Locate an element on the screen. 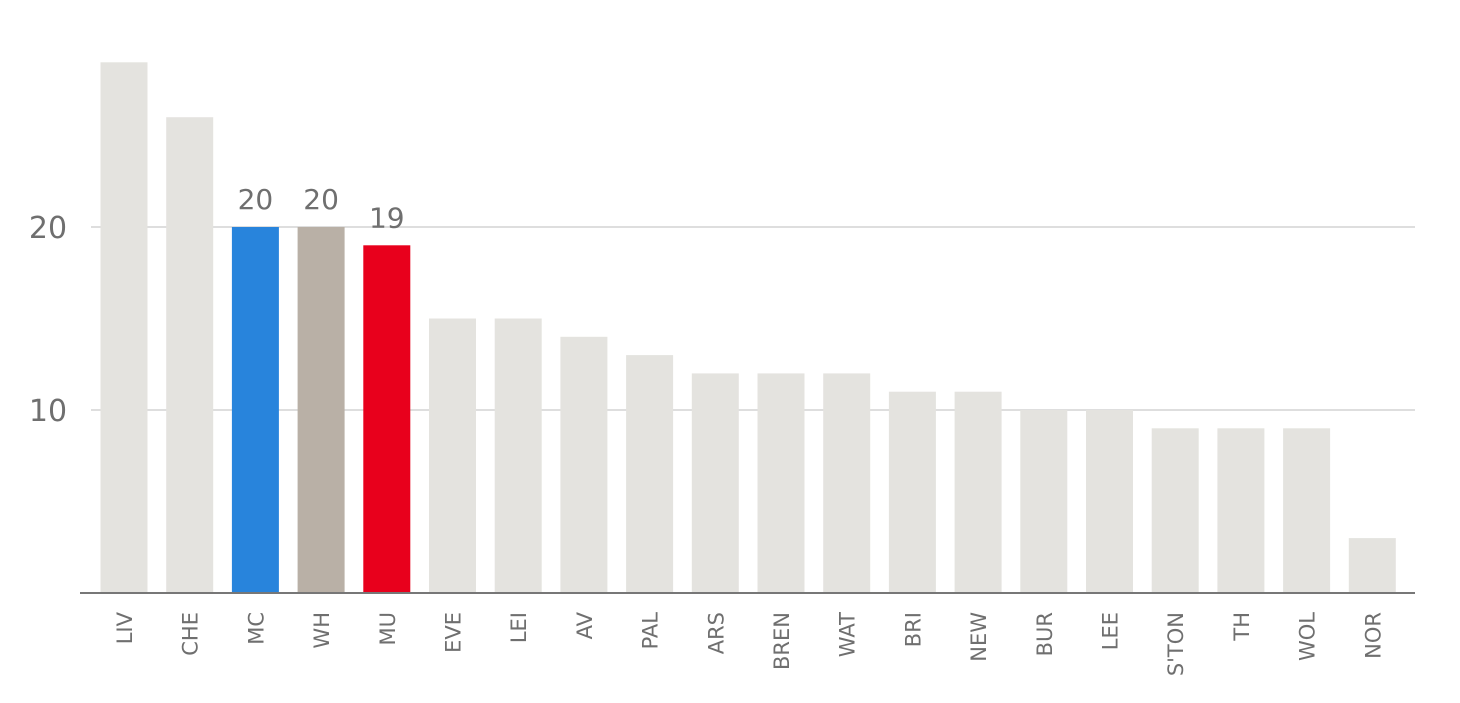 The height and width of the screenshot is (703, 1460). x-tick-label: NEW is located at coordinates (979, 637).